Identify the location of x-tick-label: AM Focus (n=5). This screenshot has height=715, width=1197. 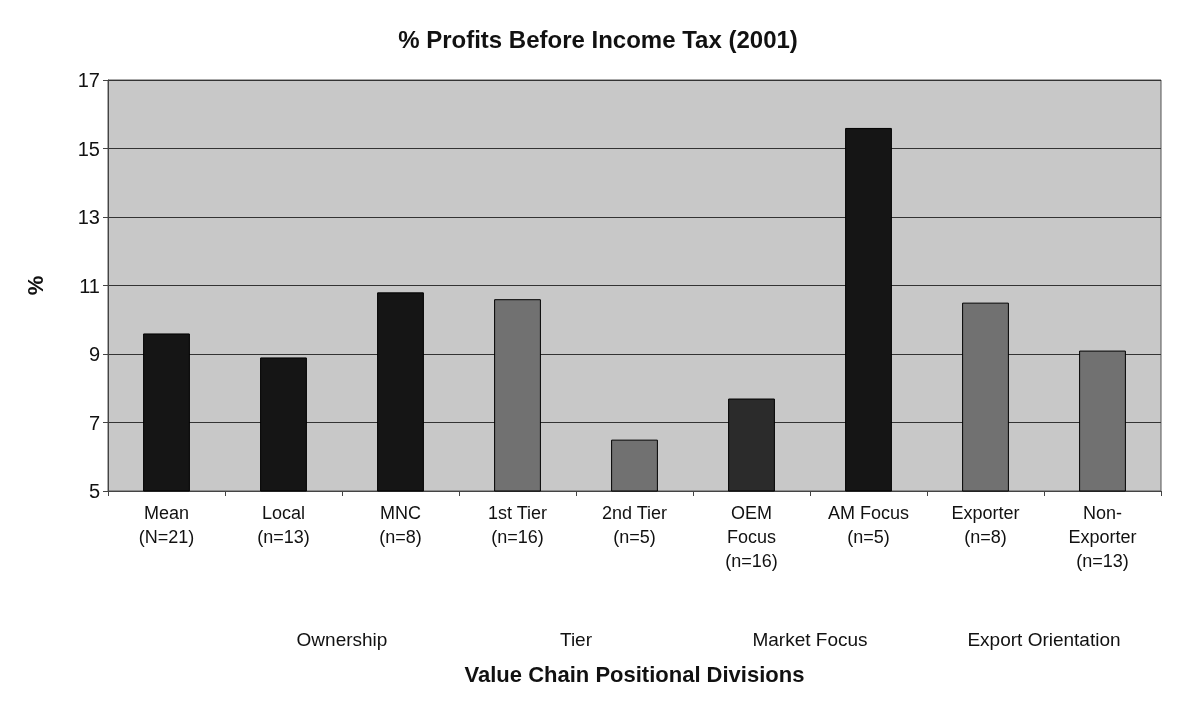
(868, 525).